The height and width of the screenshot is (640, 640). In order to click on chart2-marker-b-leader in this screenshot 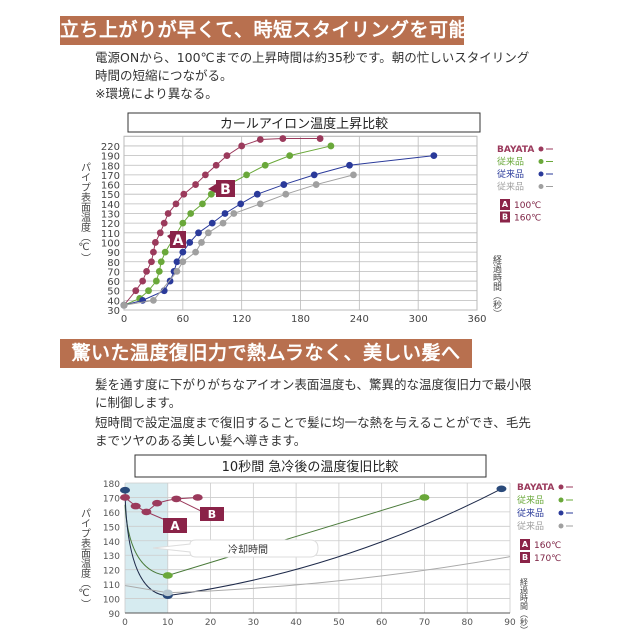, I will do `click(190, 505)`.